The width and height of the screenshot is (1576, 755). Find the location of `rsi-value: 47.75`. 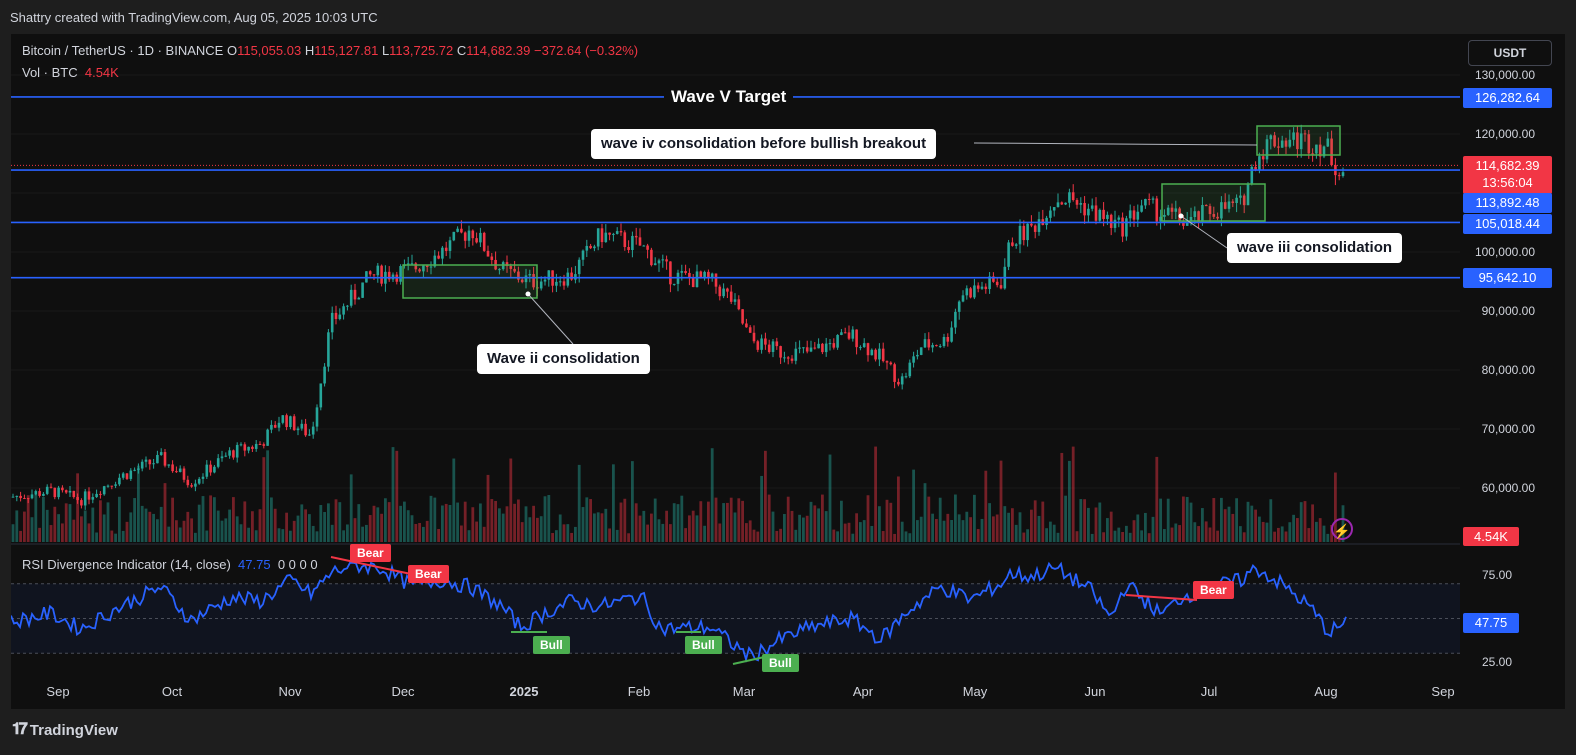

rsi-value: 47.75 is located at coordinates (254, 564).